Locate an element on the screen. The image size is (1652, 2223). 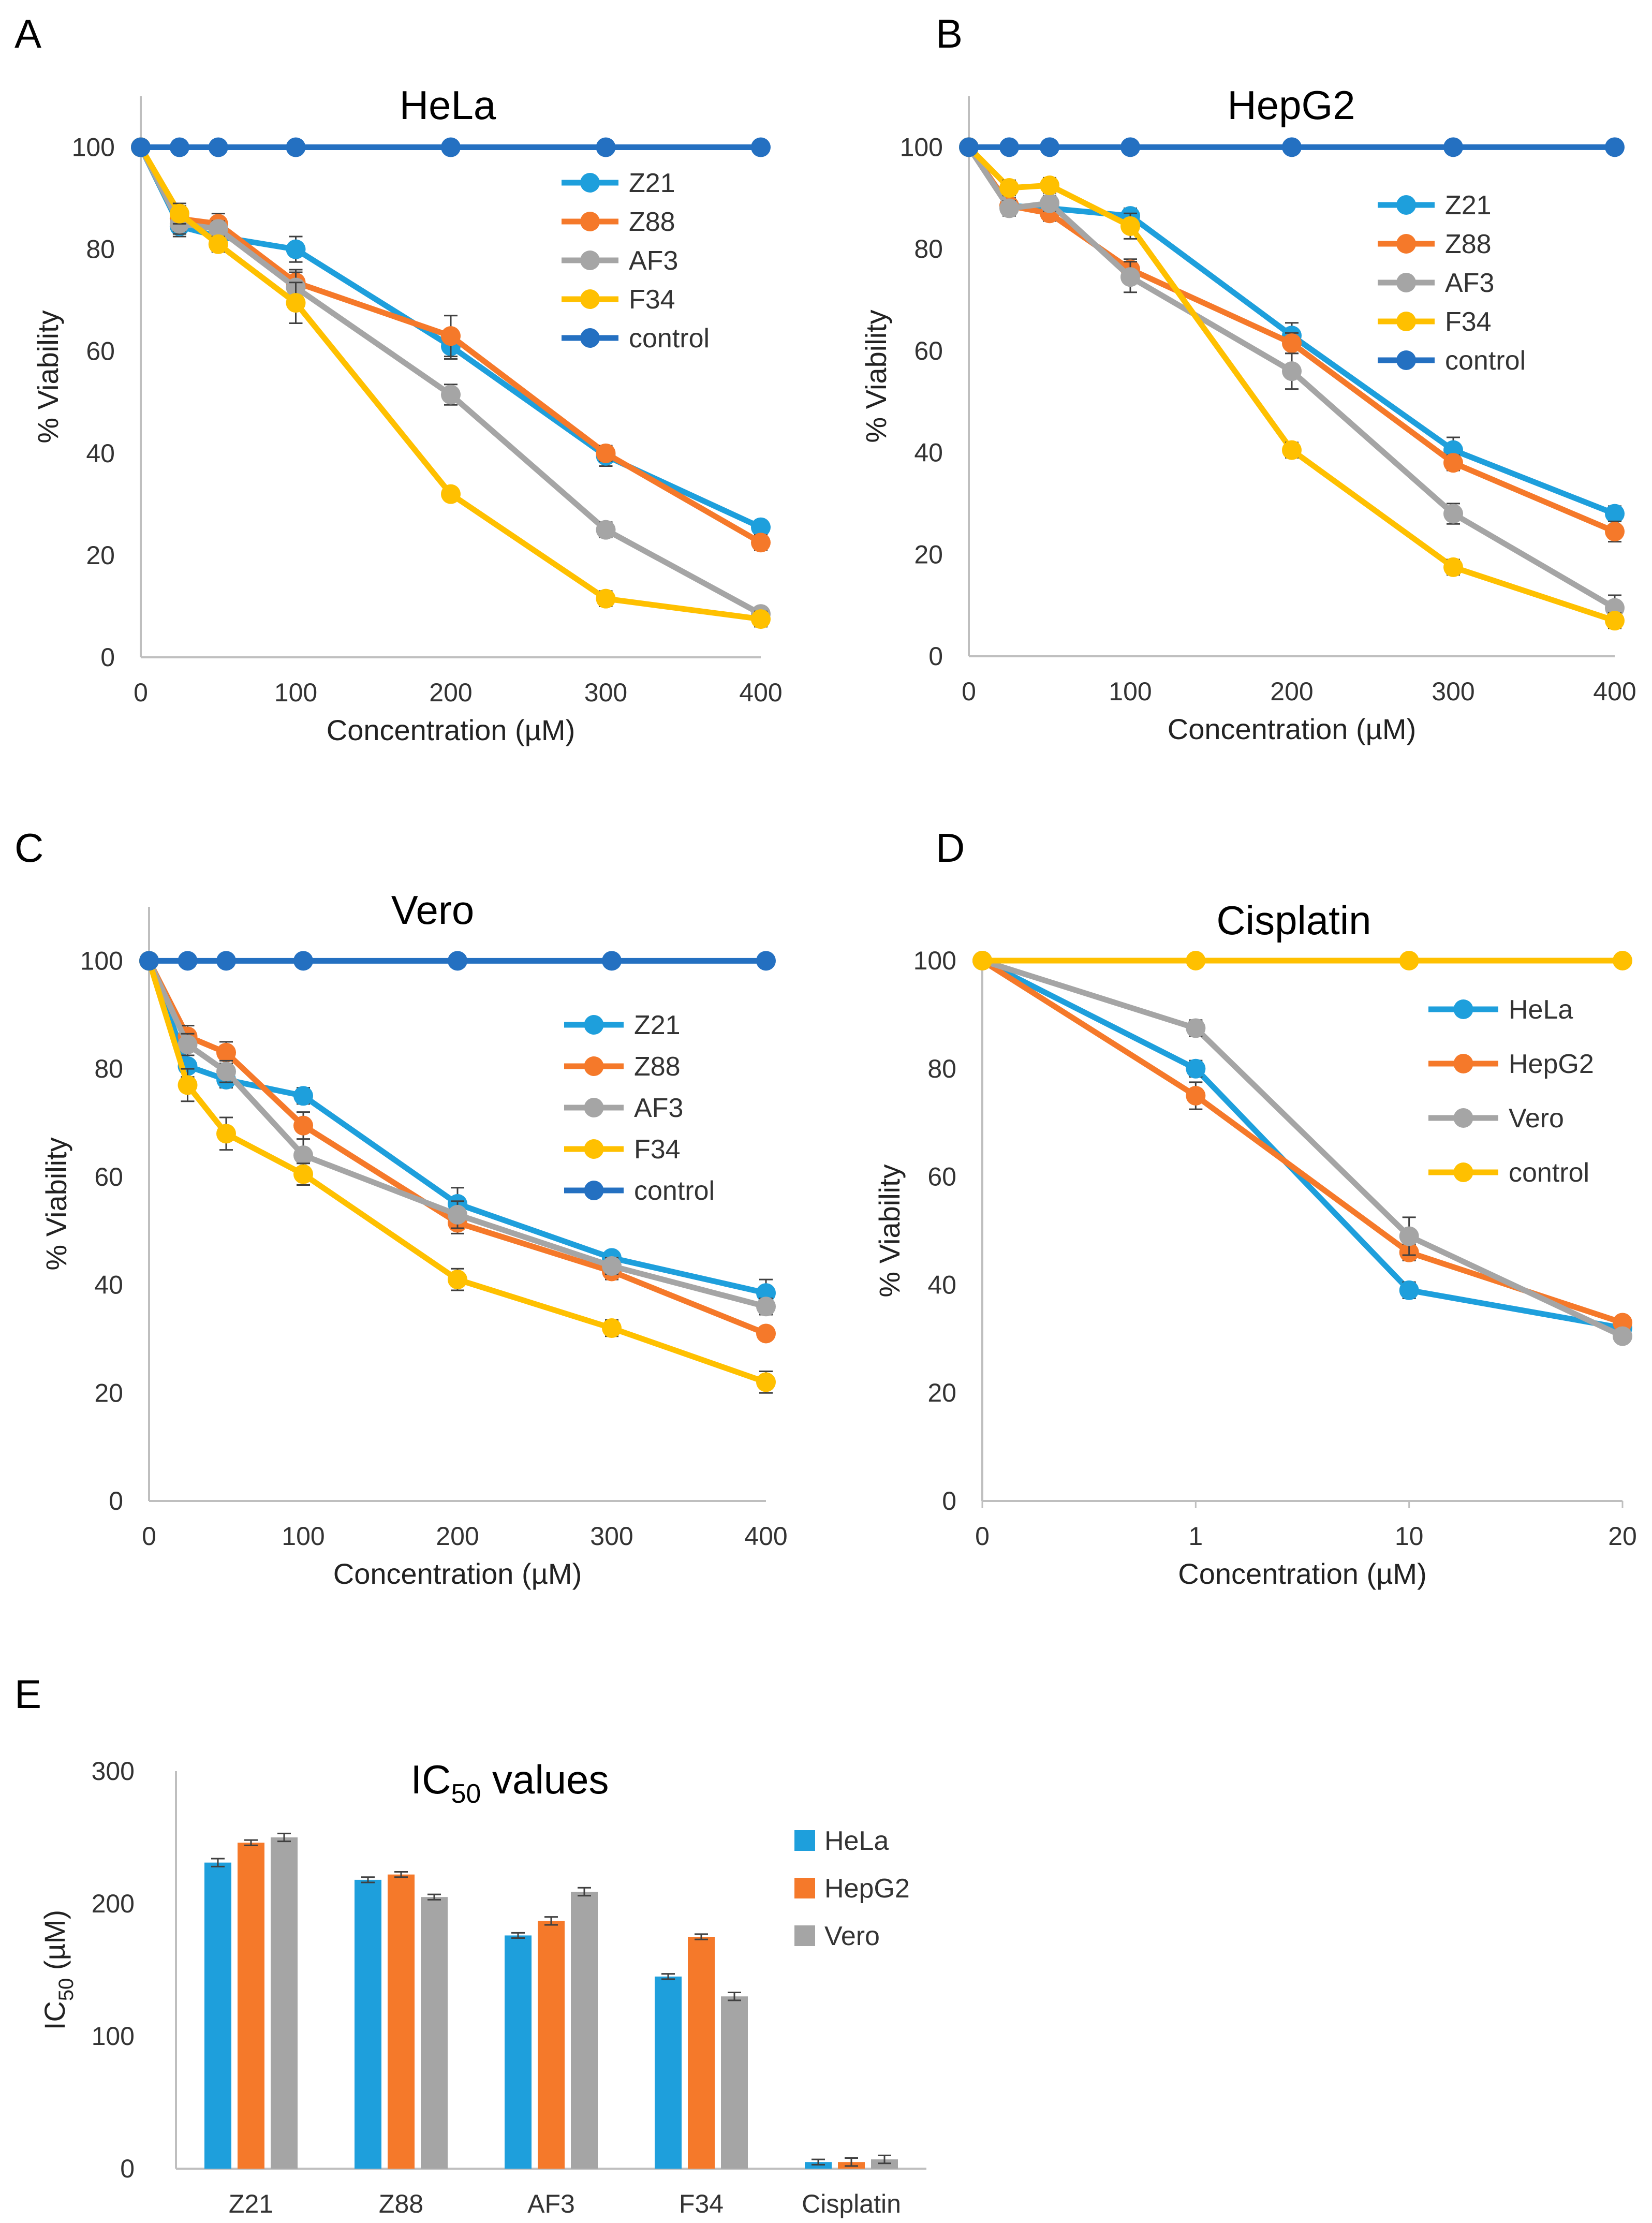
chart-title: HeLa is located at coordinates (448, 105).